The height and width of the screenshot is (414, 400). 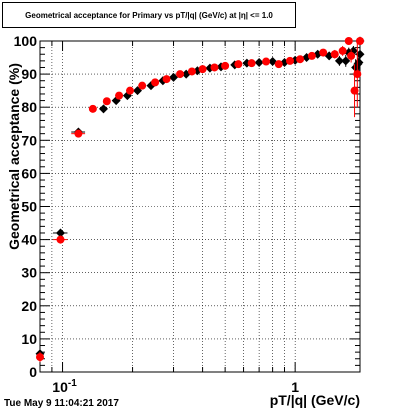 What do you see at coordinates (29, 240) in the screenshot?
I see `y-tick-label: 40` at bounding box center [29, 240].